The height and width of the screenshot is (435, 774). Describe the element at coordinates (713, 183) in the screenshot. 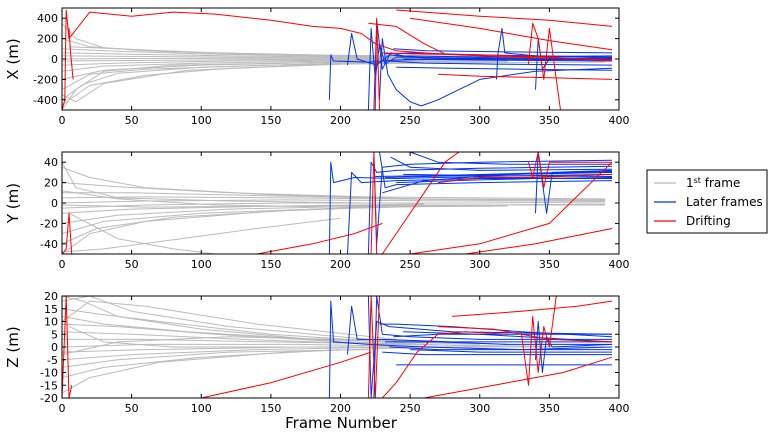

I see `legend-label-first-frame: 1st frame` at that location.